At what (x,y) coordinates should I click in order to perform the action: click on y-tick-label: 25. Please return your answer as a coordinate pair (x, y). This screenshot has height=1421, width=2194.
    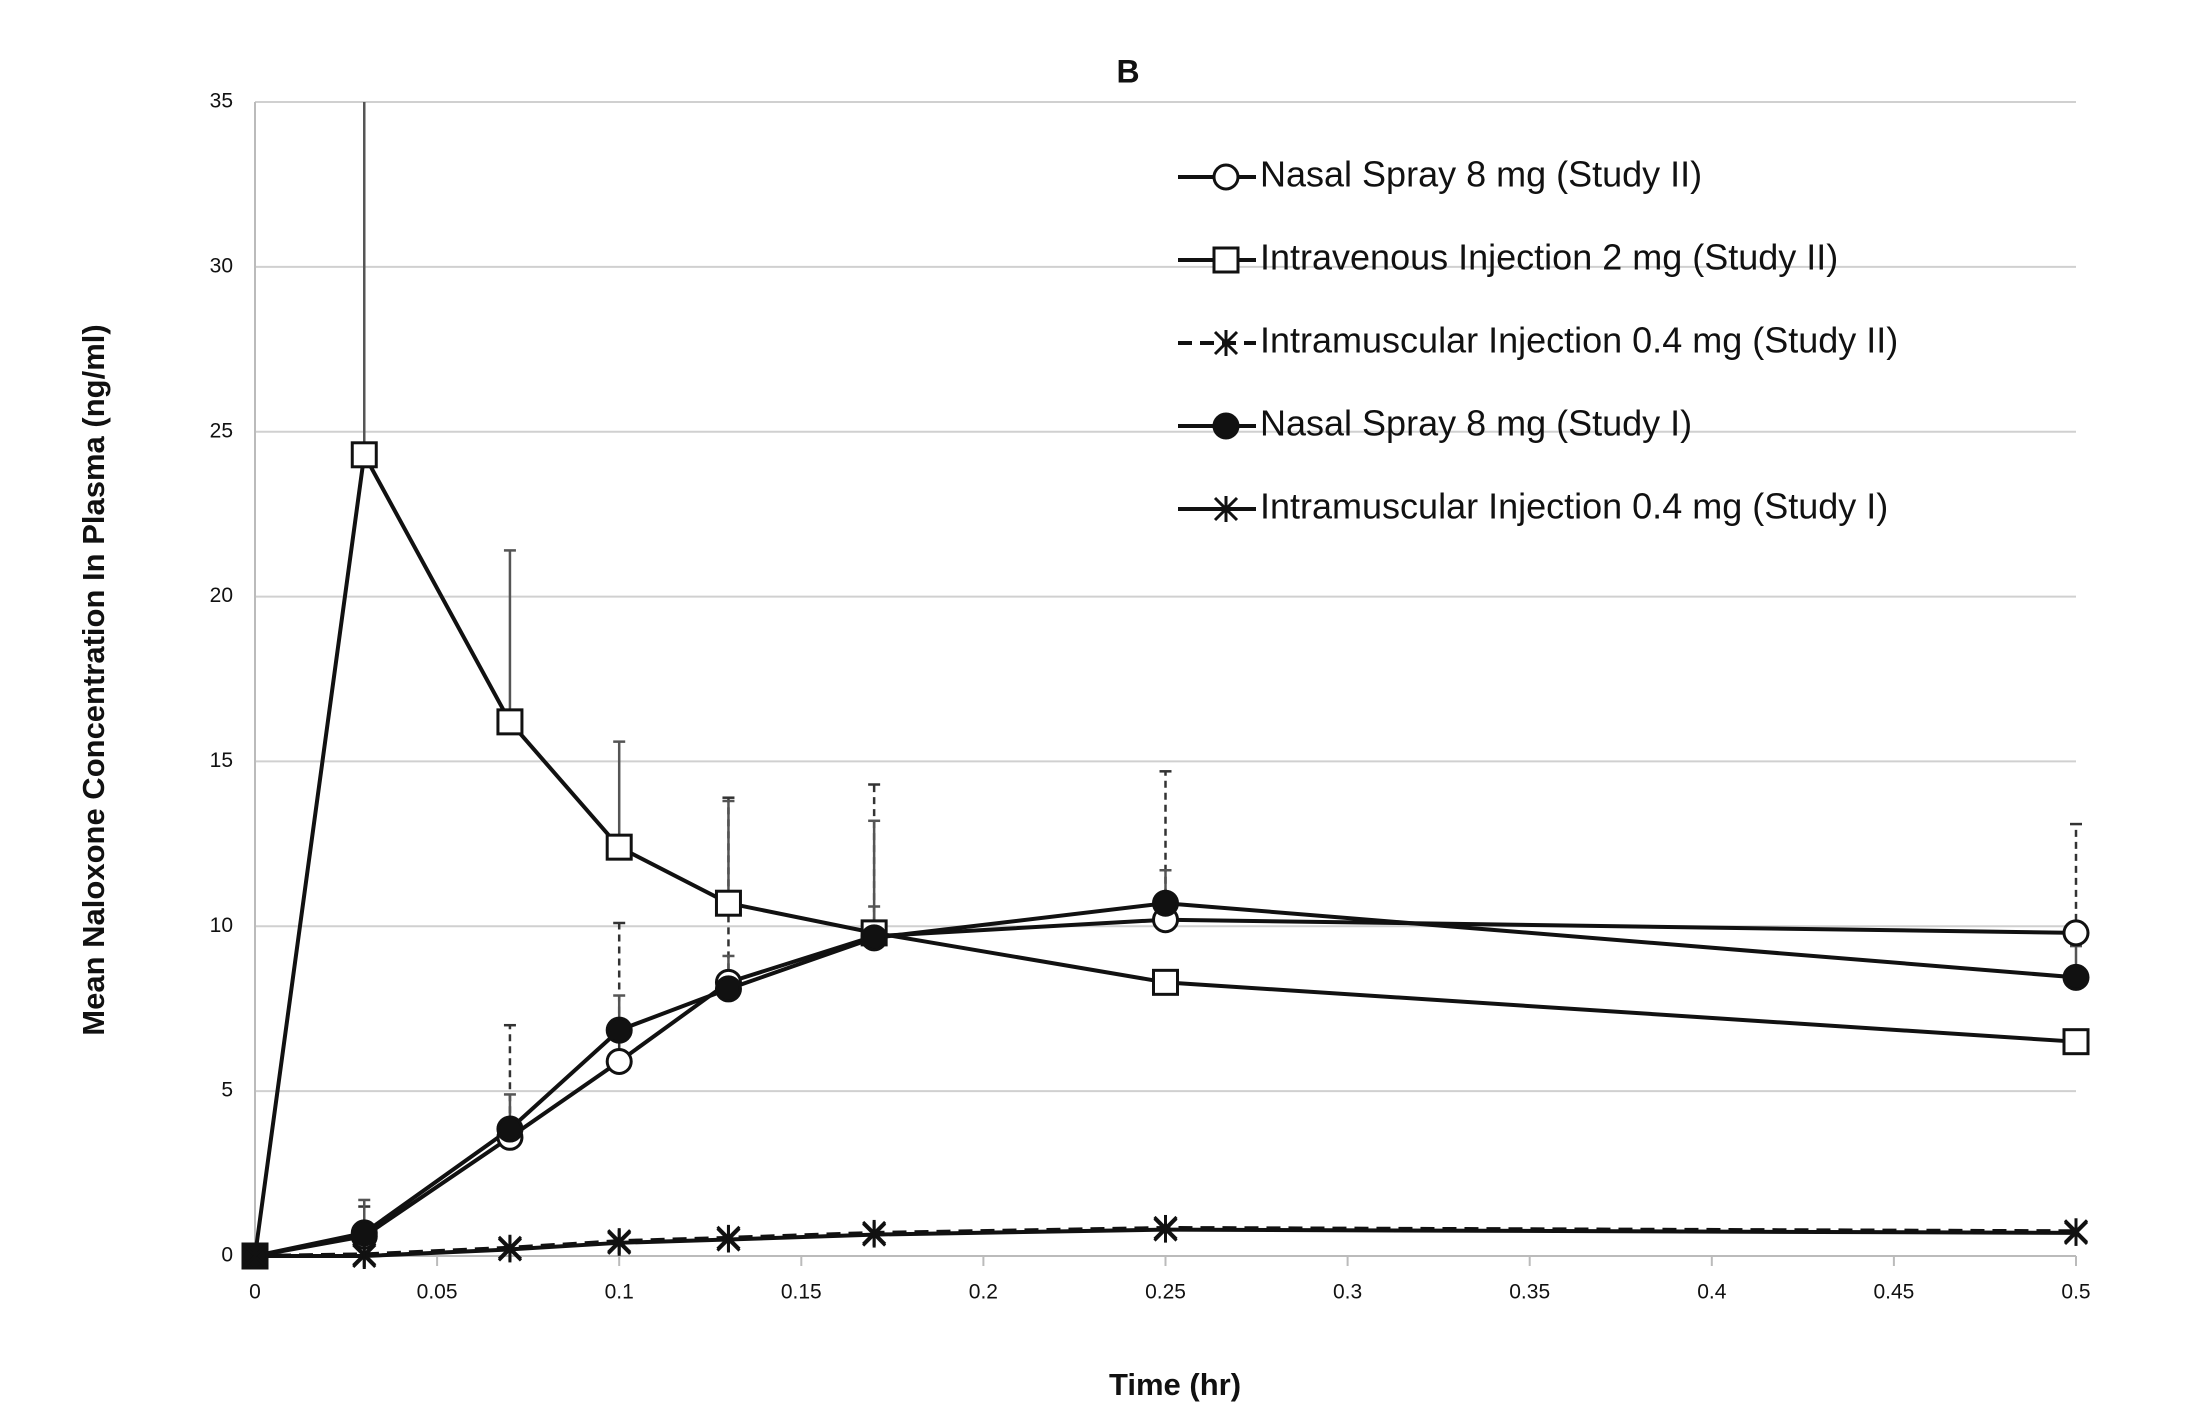
    Looking at the image, I should click on (221, 430).